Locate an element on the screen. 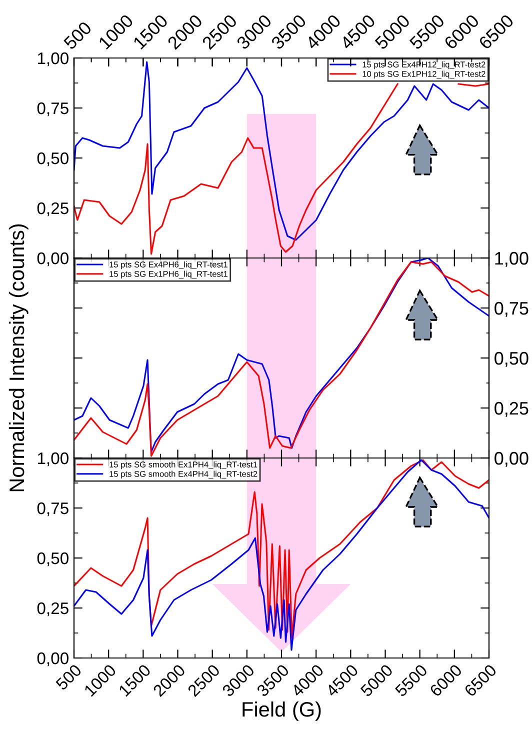 Image resolution: width=532 pixels, height=751 pixels. legend-label: 15 pts SG Ex1PH6_liq_RT-test1 is located at coordinates (169, 274).